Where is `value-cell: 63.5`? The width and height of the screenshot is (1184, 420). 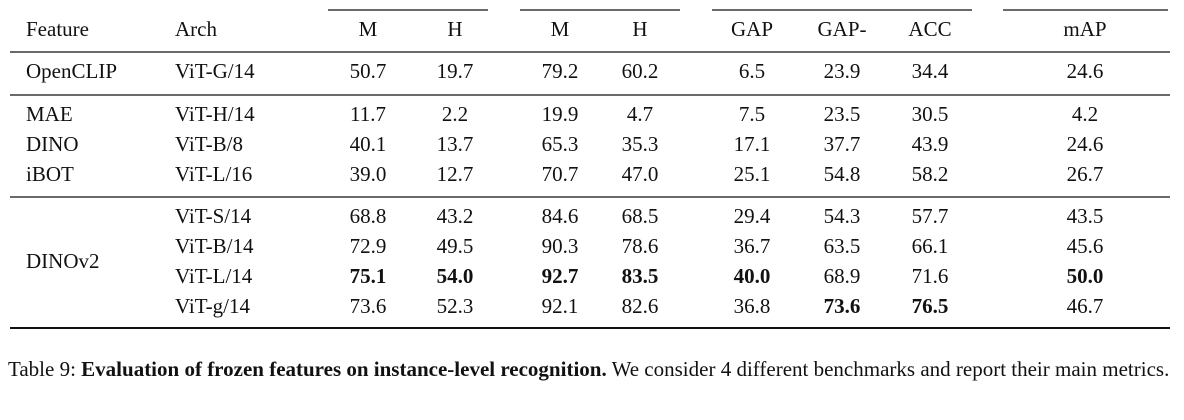 value-cell: 63.5 is located at coordinates (842, 246).